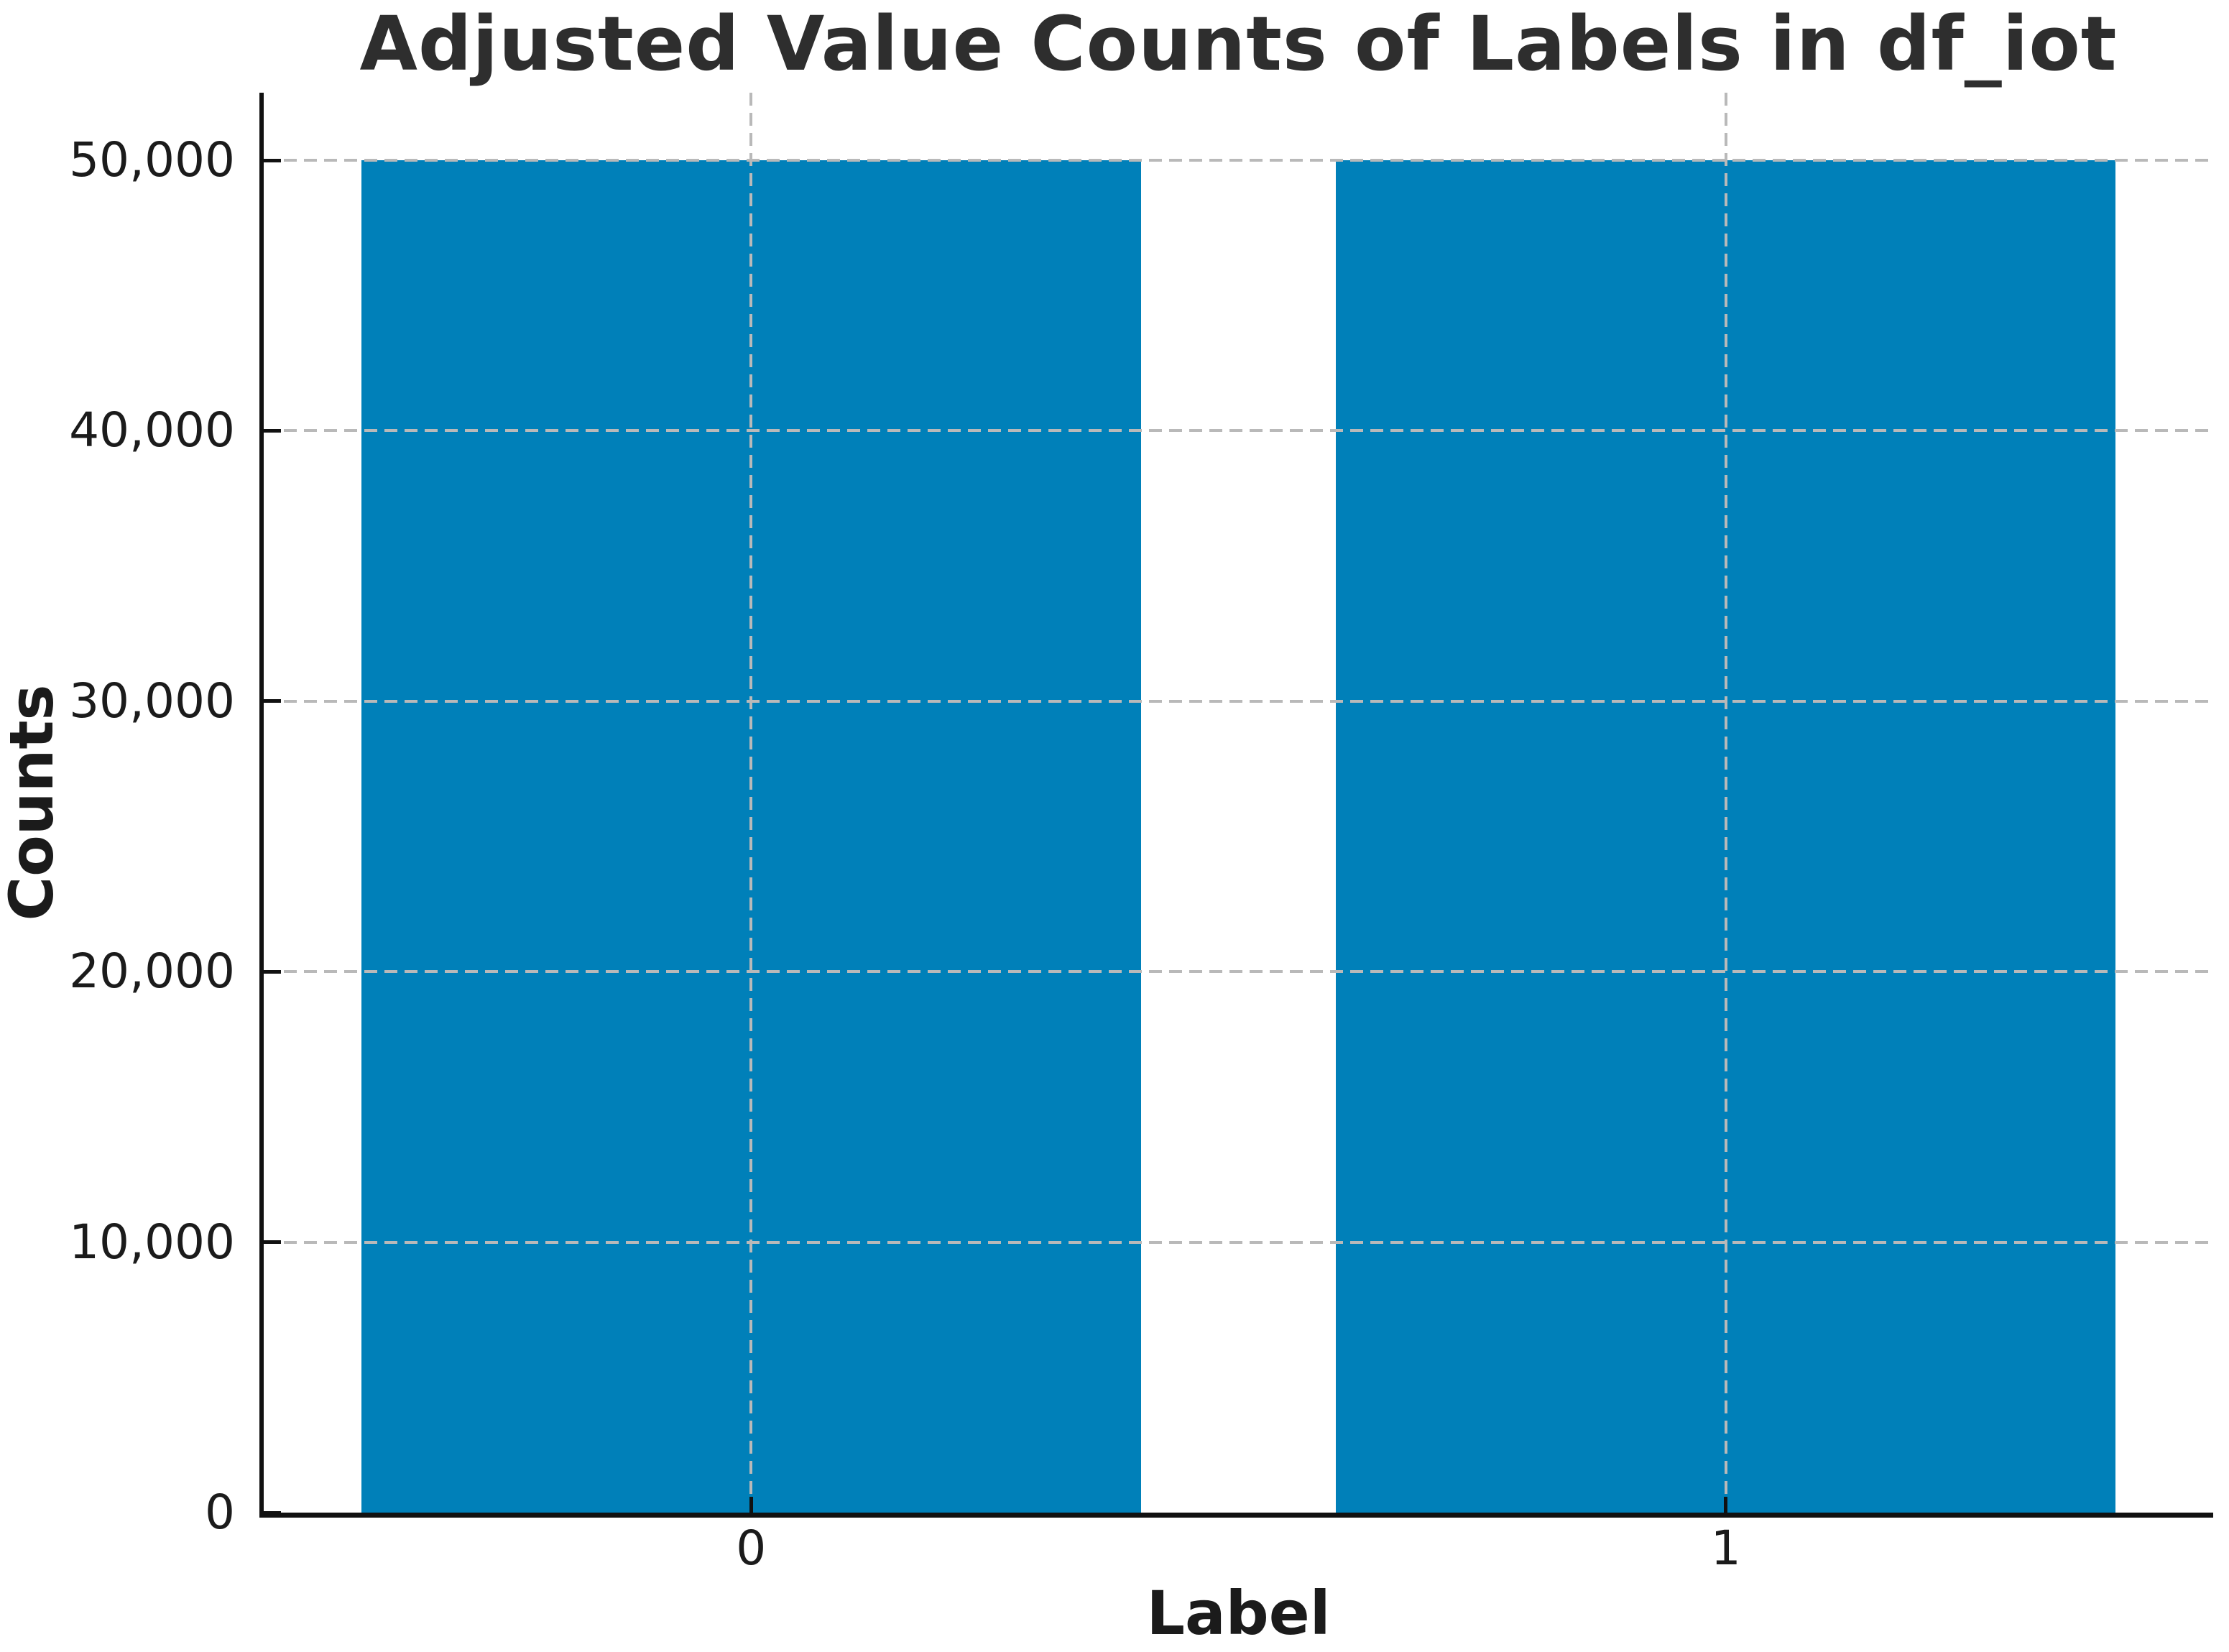 This screenshot has width=2229, height=1652. I want to click on y-tick-label: 20,000, so click(152, 971).